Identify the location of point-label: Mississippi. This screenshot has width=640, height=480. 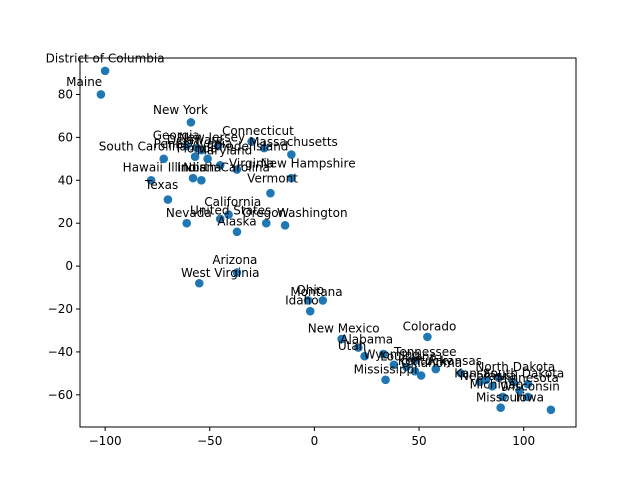
(386, 369).